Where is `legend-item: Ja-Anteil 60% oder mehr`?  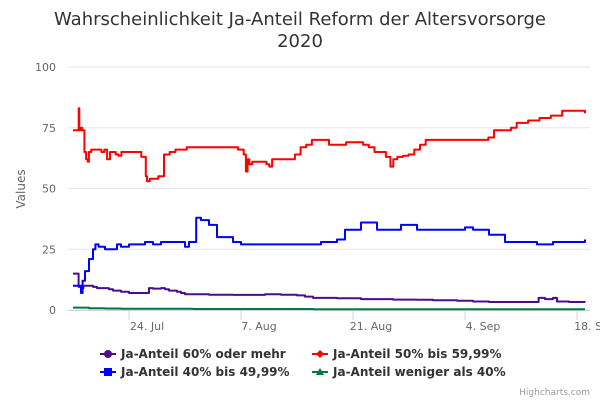 legend-item: Ja-Anteil 60% oder mehr is located at coordinates (193, 354).